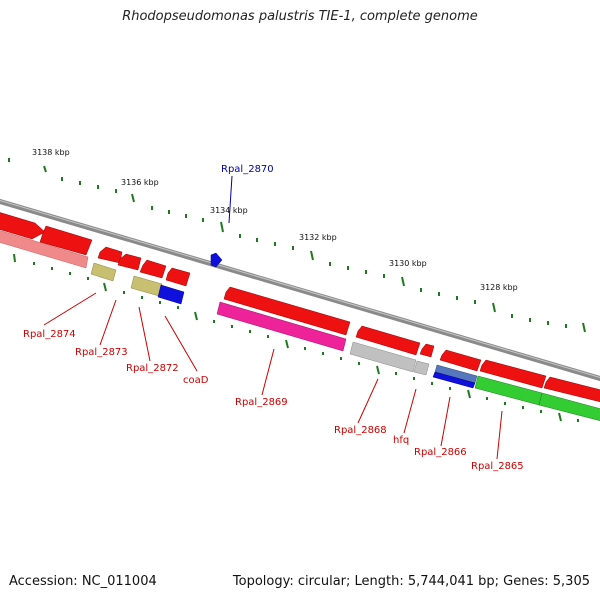 The width and height of the screenshot is (600, 600). What do you see at coordinates (360, 430) in the screenshot?
I see `gene-label-rpal-2868: Rpal_2868` at bounding box center [360, 430].